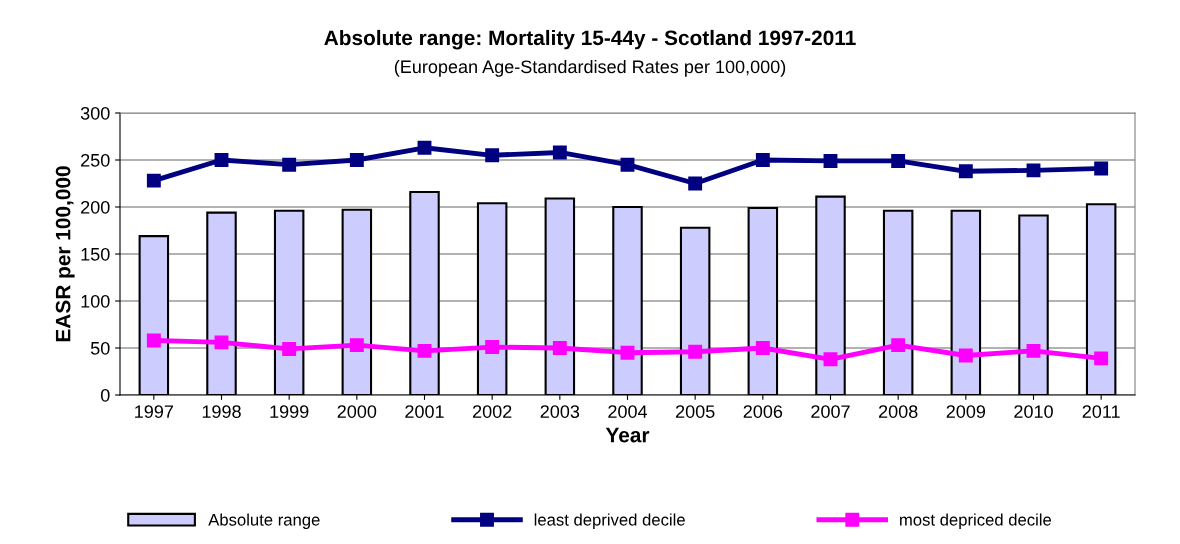 The image size is (1180, 544). Describe the element at coordinates (1033, 411) in the screenshot. I see `x-tick-label: 2010` at that location.